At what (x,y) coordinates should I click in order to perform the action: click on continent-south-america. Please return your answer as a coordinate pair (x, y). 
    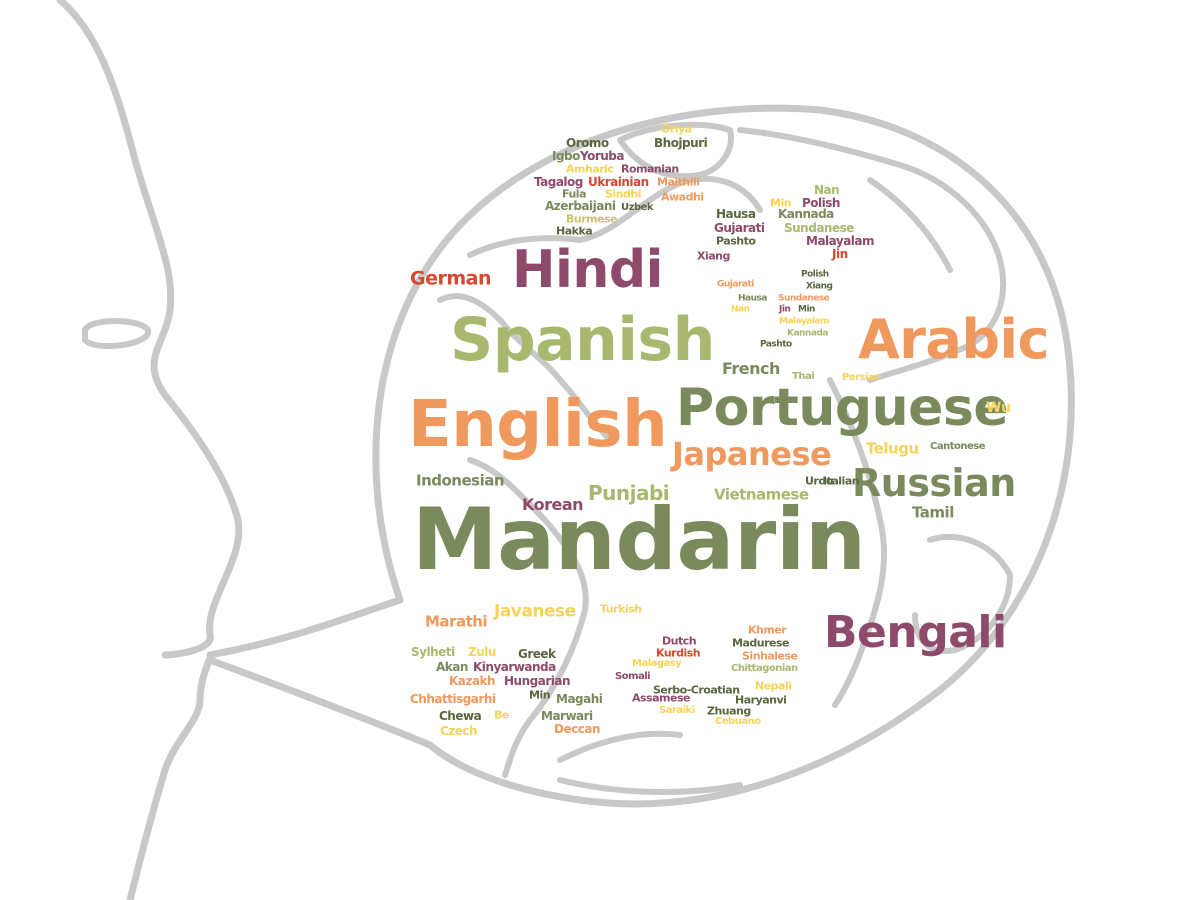
    Looking at the image, I should click on (528, 617).